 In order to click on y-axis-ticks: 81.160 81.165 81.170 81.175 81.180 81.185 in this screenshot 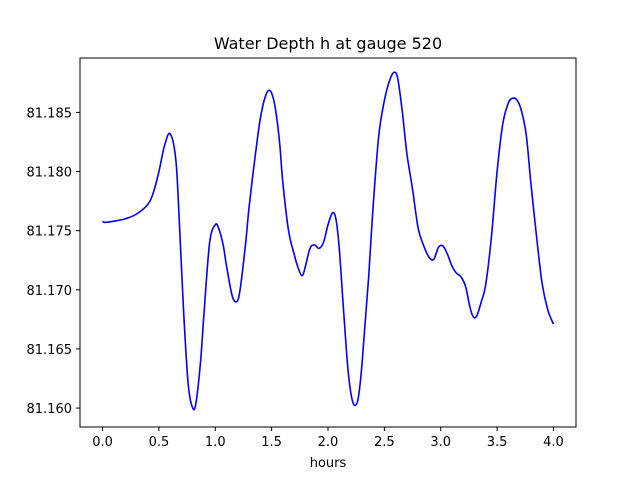, I will do `click(53, 261)`.